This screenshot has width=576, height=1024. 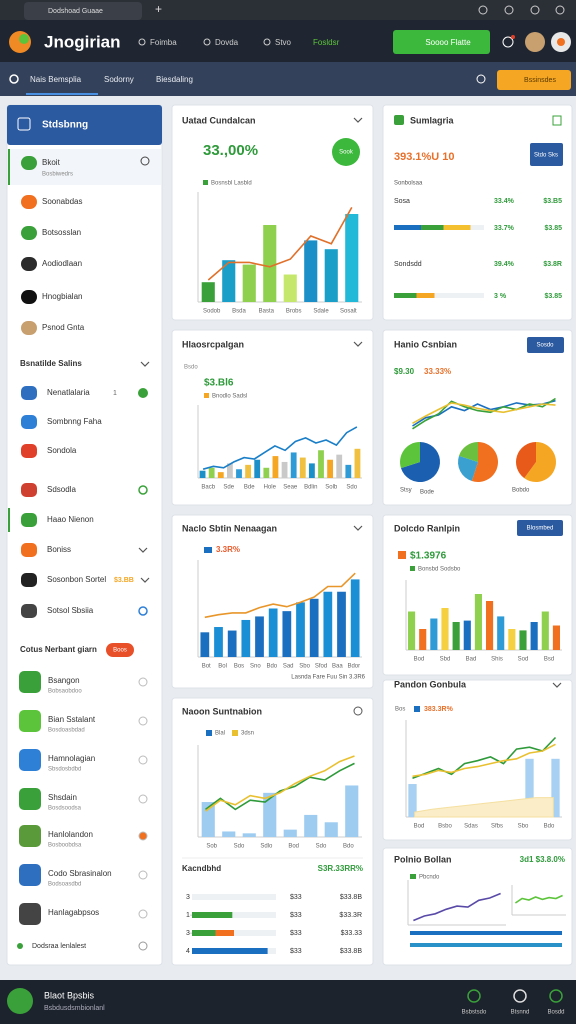 I want to click on action-button, so click(x=534, y=80).